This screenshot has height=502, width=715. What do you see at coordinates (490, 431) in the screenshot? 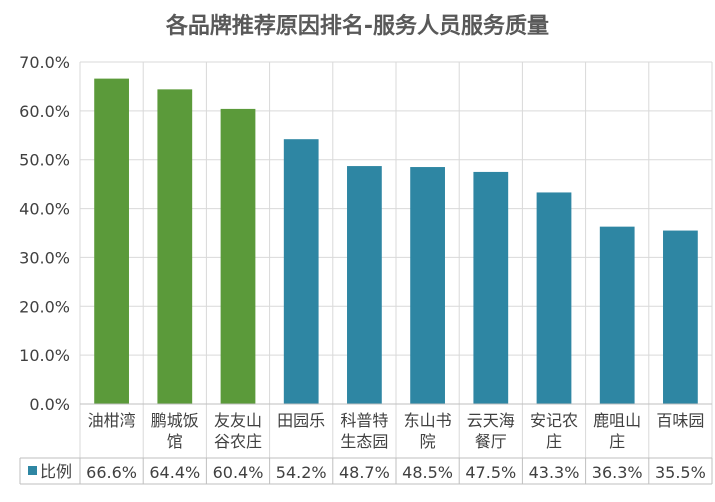
I see `x-tick-label: 云天海餐厅` at bounding box center [490, 431].